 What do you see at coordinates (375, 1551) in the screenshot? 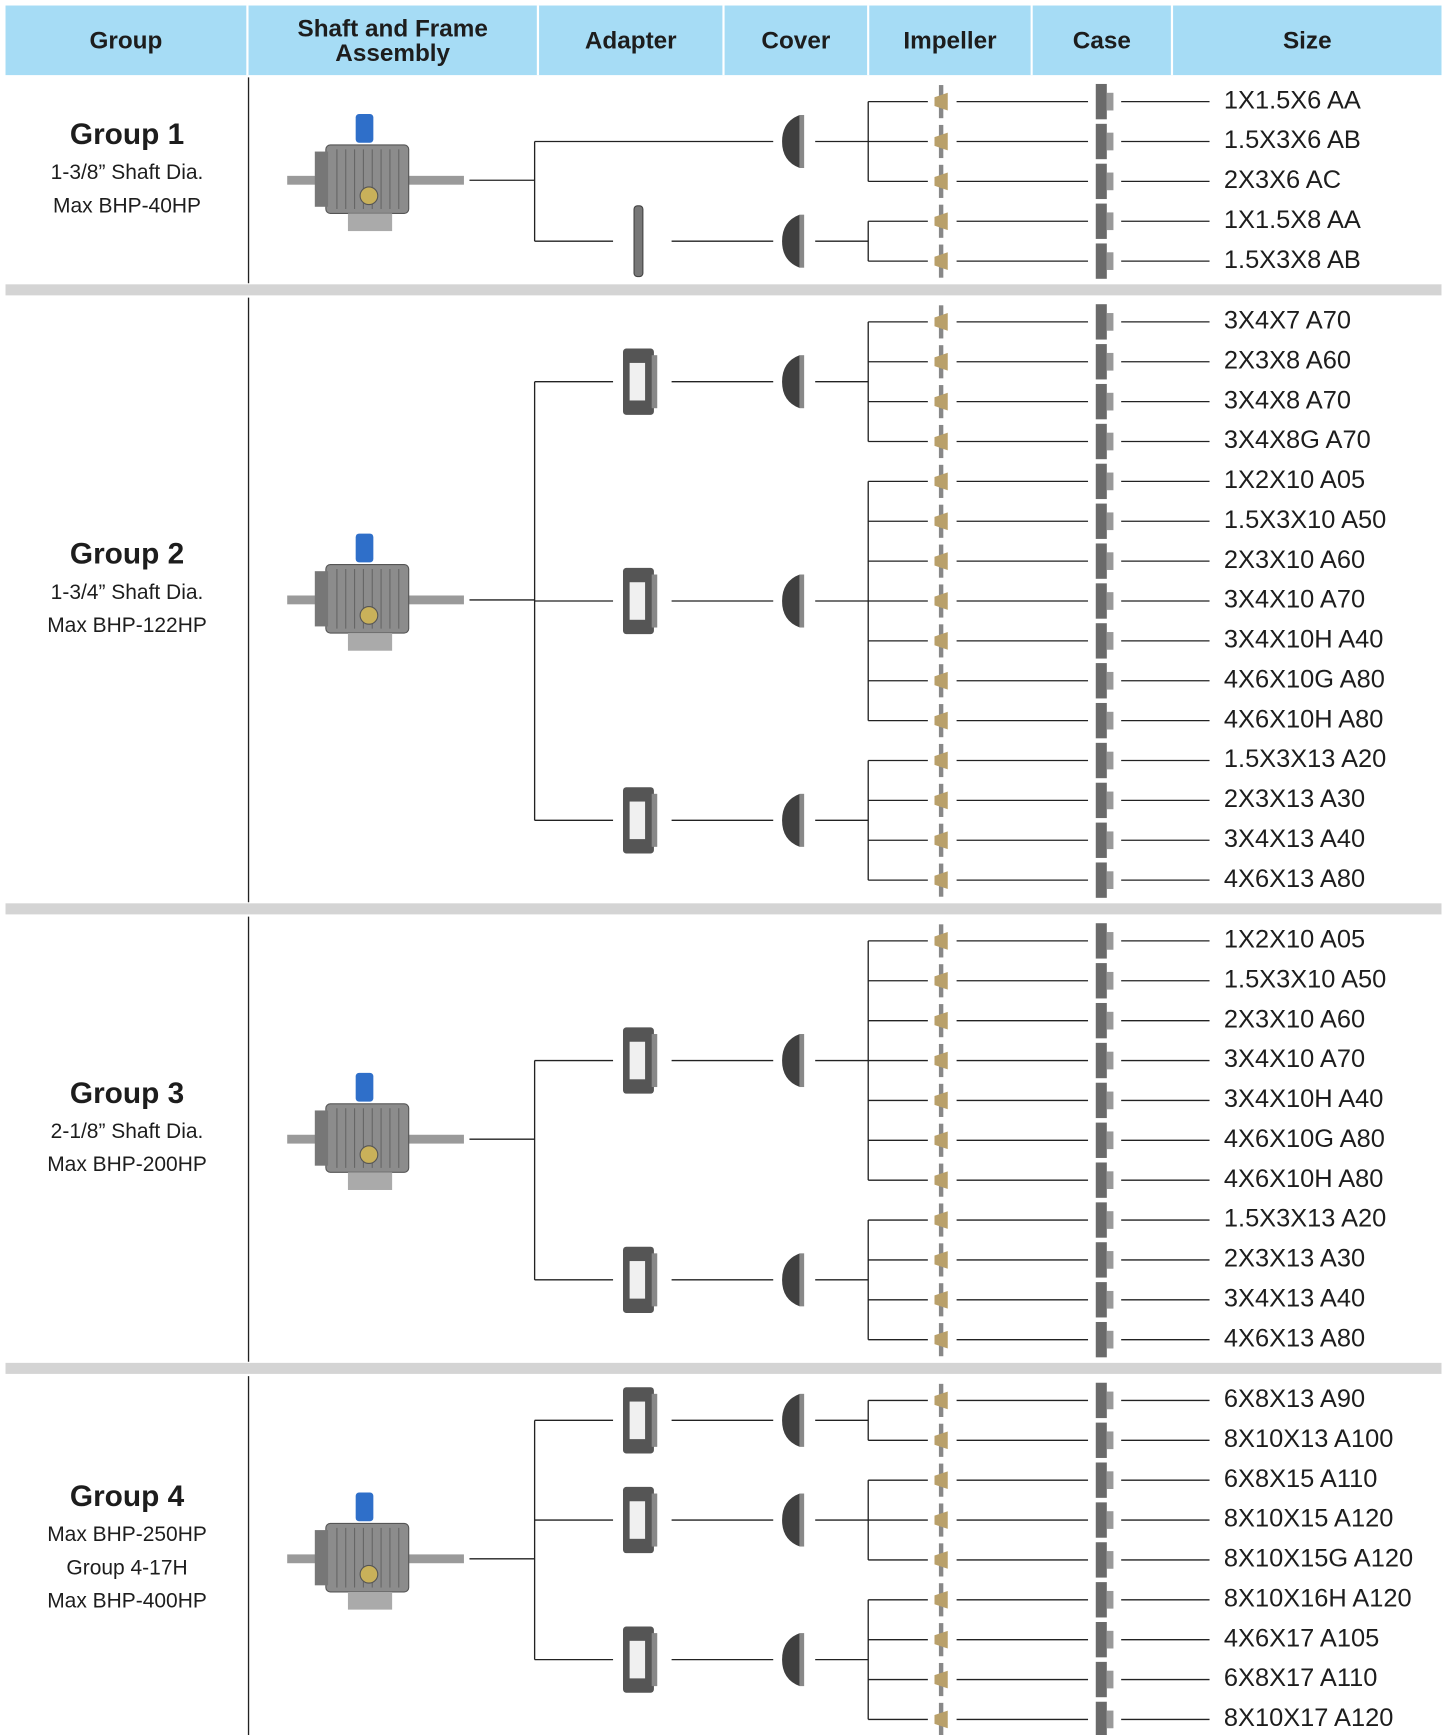
I see `shaft-frame-icon` at bounding box center [375, 1551].